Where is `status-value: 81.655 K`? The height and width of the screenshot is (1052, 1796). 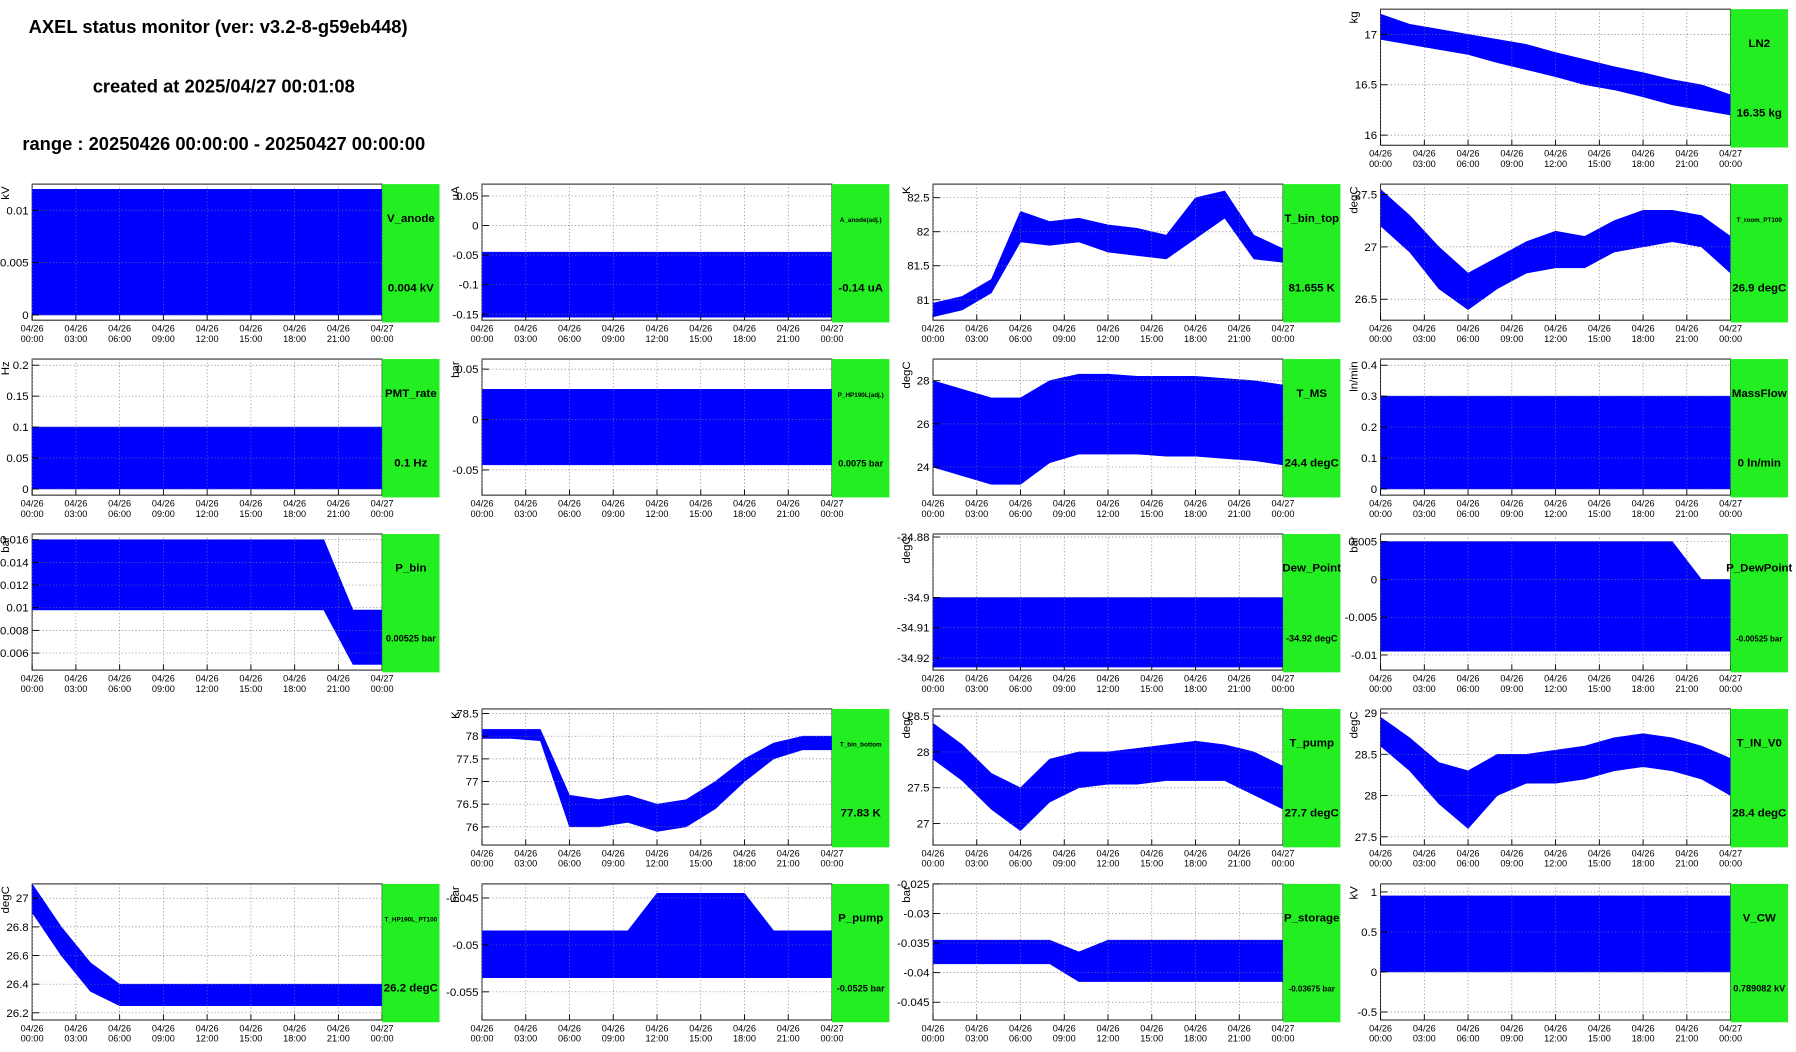
status-value: 81.655 K is located at coordinates (1311, 289).